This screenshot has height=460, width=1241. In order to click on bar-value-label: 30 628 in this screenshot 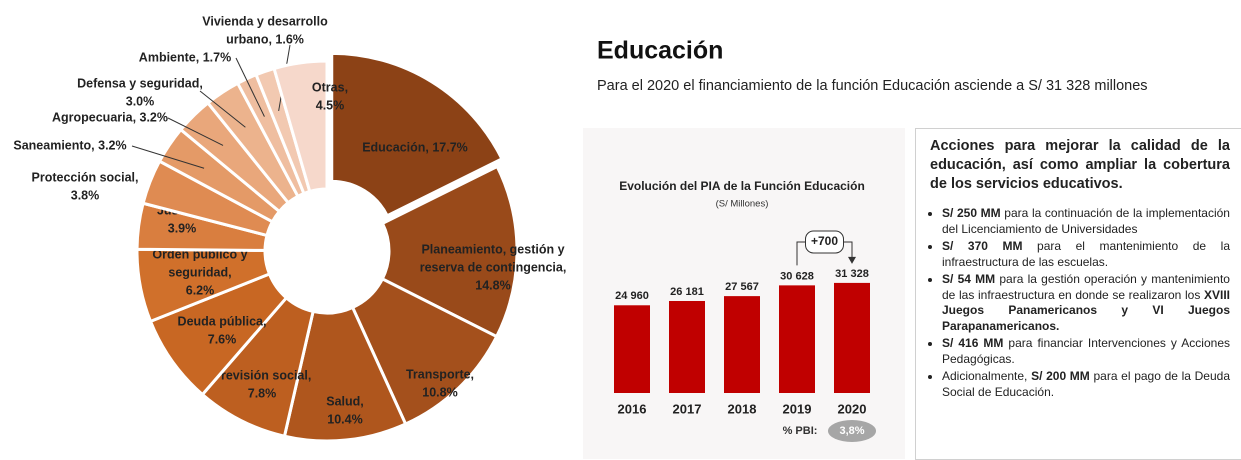, I will do `click(797, 276)`.